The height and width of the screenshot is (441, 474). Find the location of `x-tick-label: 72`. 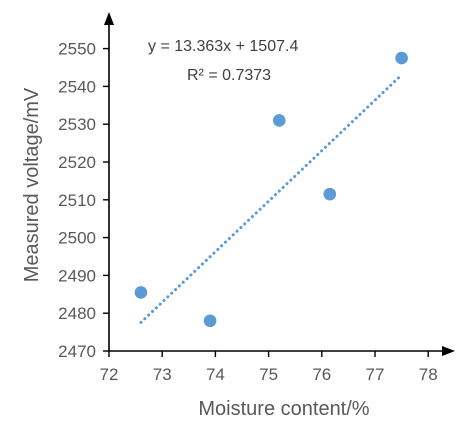

x-tick-label: 72 is located at coordinates (109, 374).